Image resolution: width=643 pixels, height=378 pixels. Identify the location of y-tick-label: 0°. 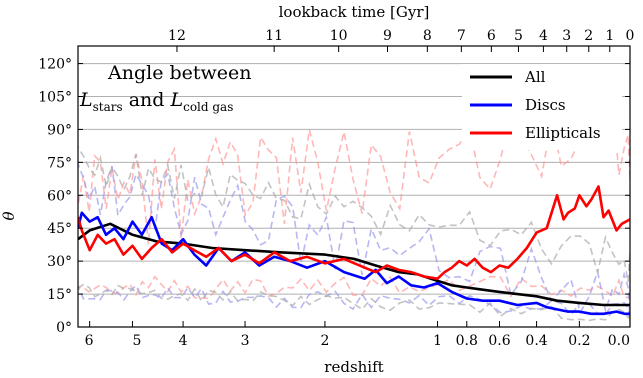
(64, 328).